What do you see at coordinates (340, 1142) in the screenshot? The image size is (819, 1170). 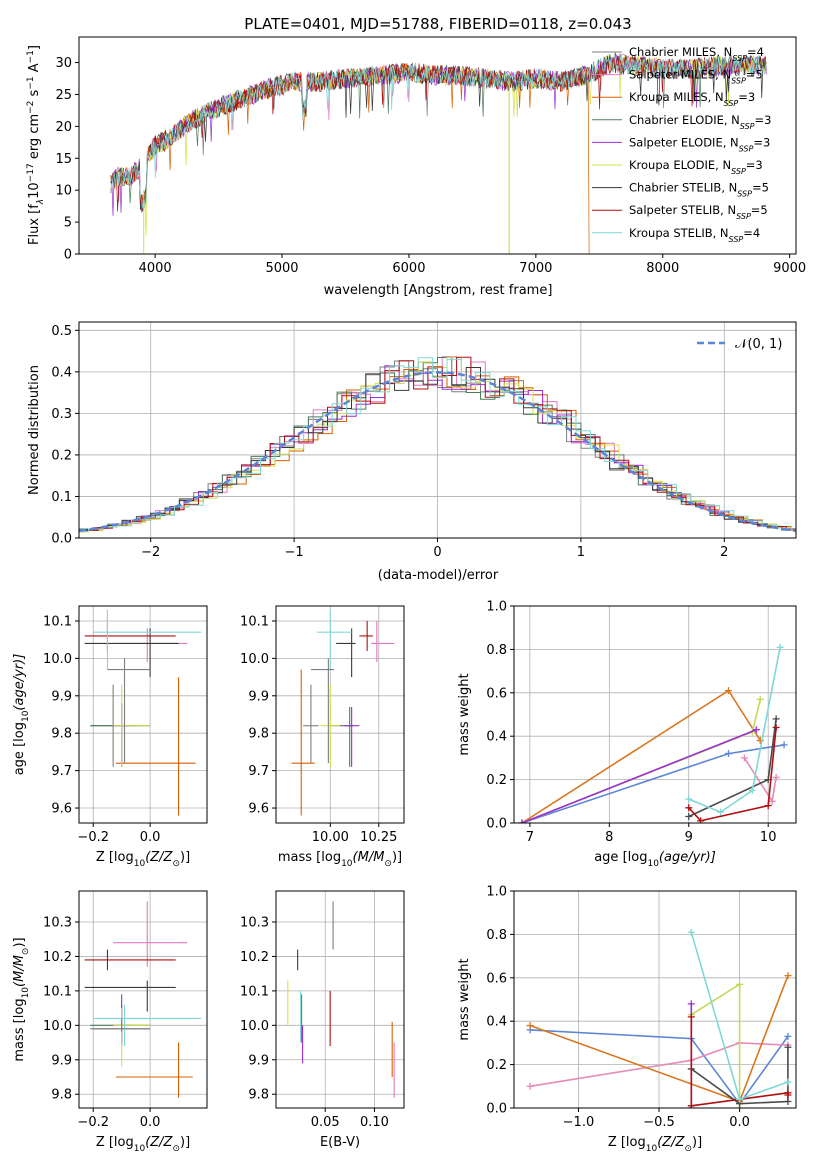 I see `x-axis-label: E(B-V)` at bounding box center [340, 1142].